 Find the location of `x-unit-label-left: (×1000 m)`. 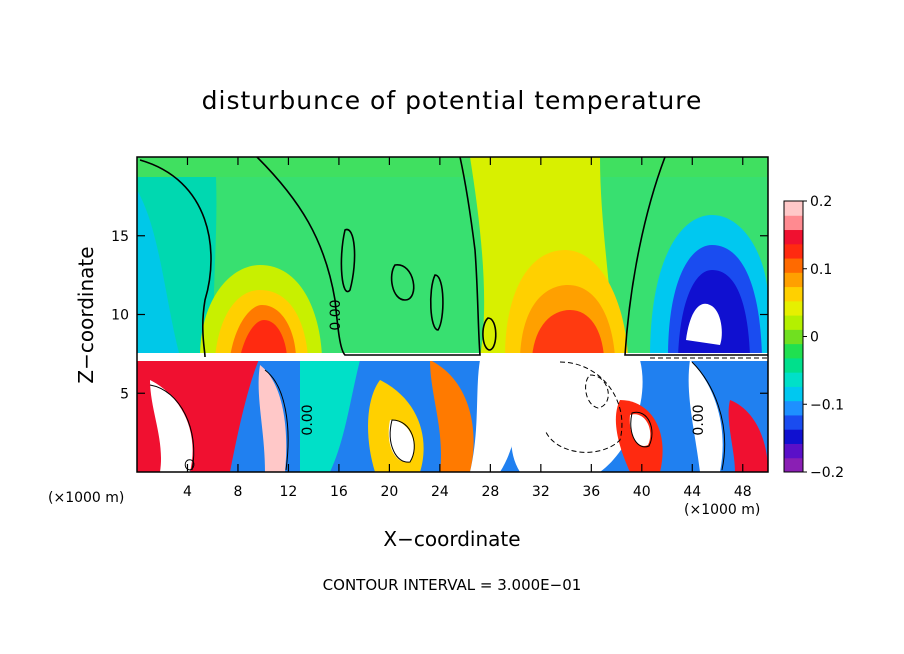

x-unit-label-left: (×1000 m) is located at coordinates (86, 498).